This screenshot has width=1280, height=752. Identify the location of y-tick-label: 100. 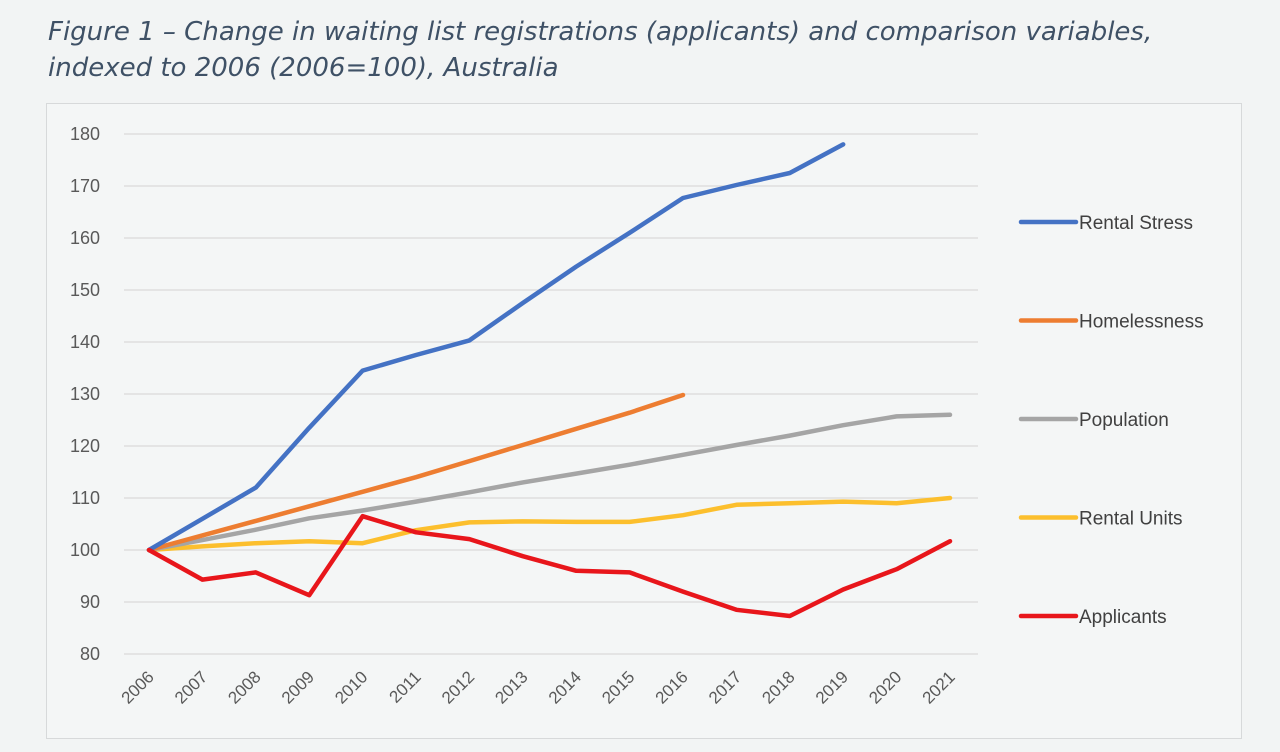
(85, 550).